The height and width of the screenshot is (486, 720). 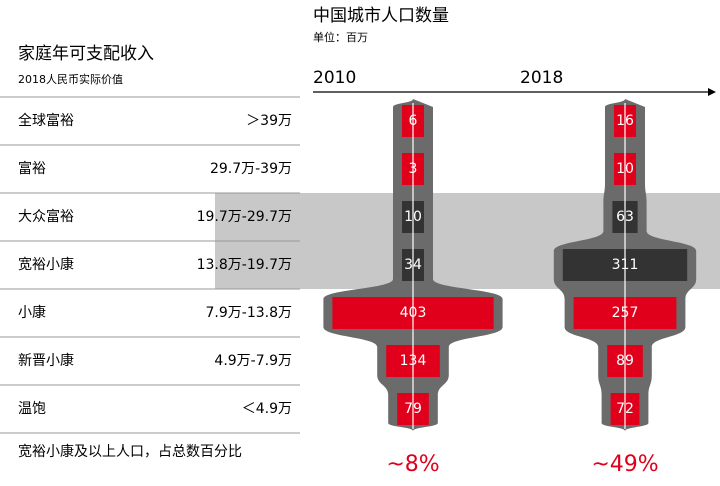 I want to click on range-label: 4.9万-7.9万, so click(x=253, y=361).